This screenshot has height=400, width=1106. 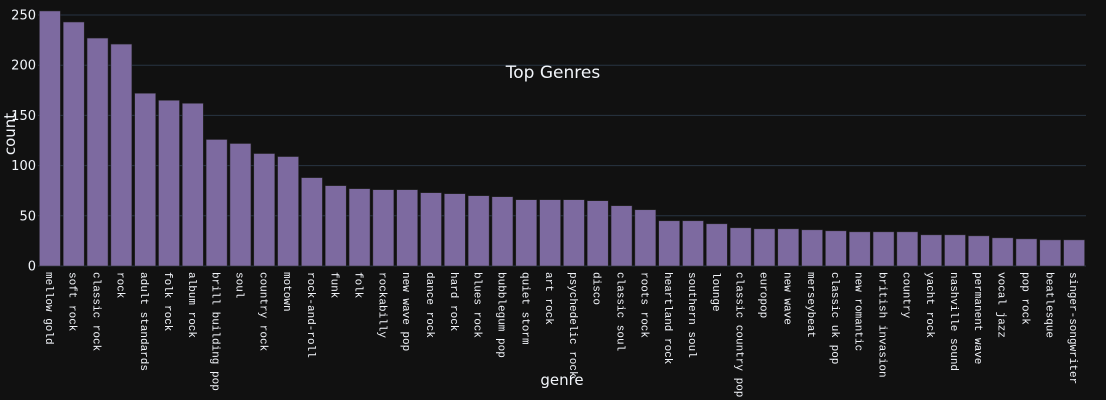 What do you see at coordinates (550, 233) in the screenshot?
I see `bar-art-rock` at bounding box center [550, 233].